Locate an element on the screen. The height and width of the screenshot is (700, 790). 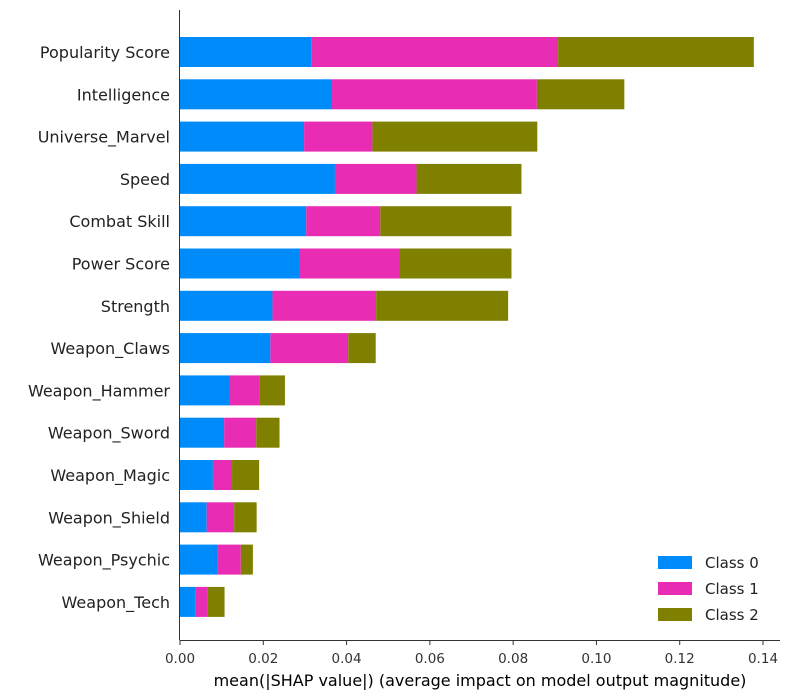
x-tick-label: 0.06 is located at coordinates (430, 659).